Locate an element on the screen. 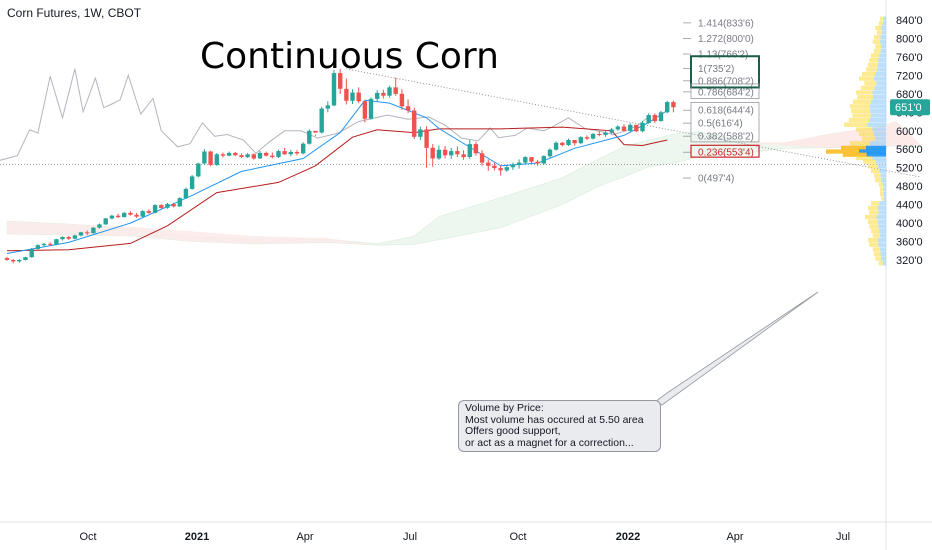 This screenshot has width=932, height=550. last-price-tag is located at coordinates (910, 107).